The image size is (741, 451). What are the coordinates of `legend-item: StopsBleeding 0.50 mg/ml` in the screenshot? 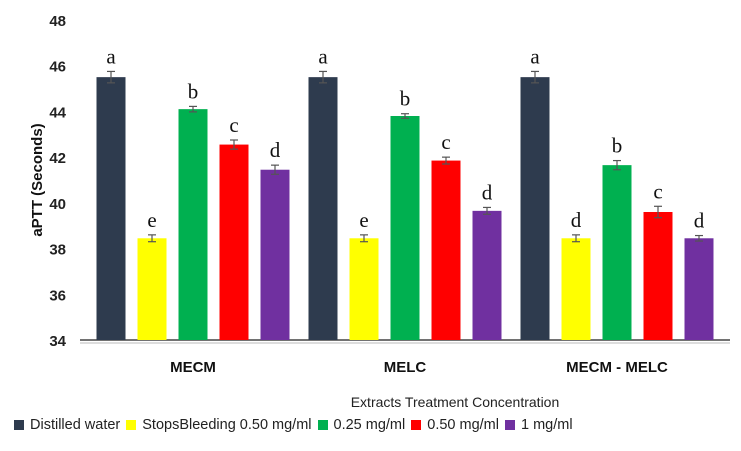 It's located at (219, 425).